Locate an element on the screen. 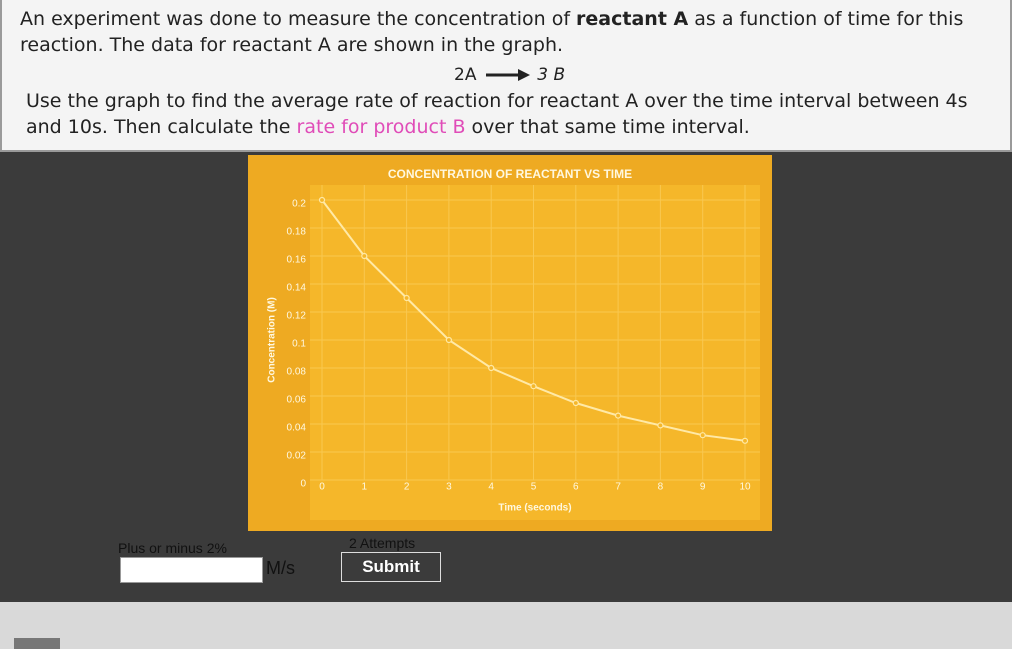 This screenshot has height=649, width=1012. y-tick-label: 0.08 is located at coordinates (297, 372).